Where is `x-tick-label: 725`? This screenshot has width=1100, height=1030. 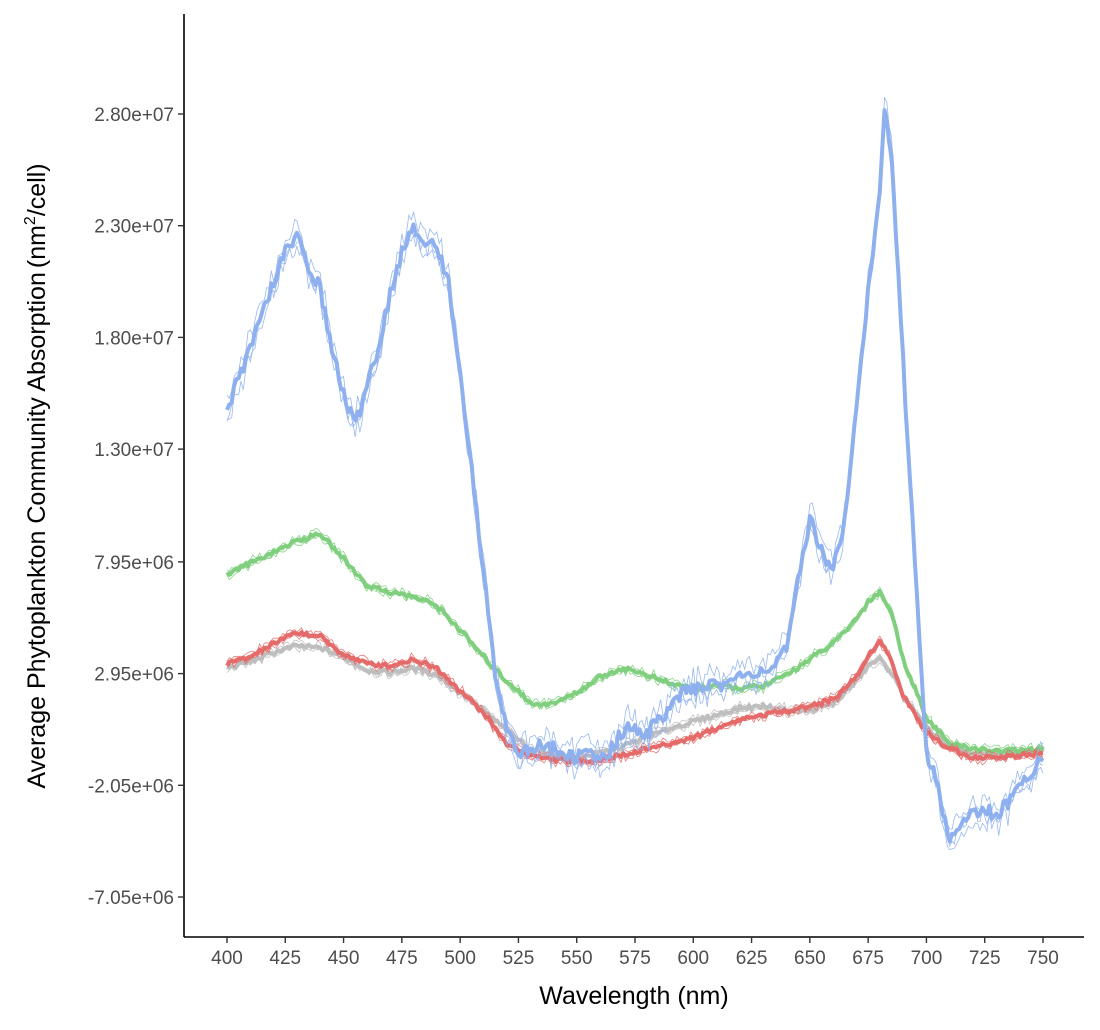
x-tick-label: 725 is located at coordinates (985, 958).